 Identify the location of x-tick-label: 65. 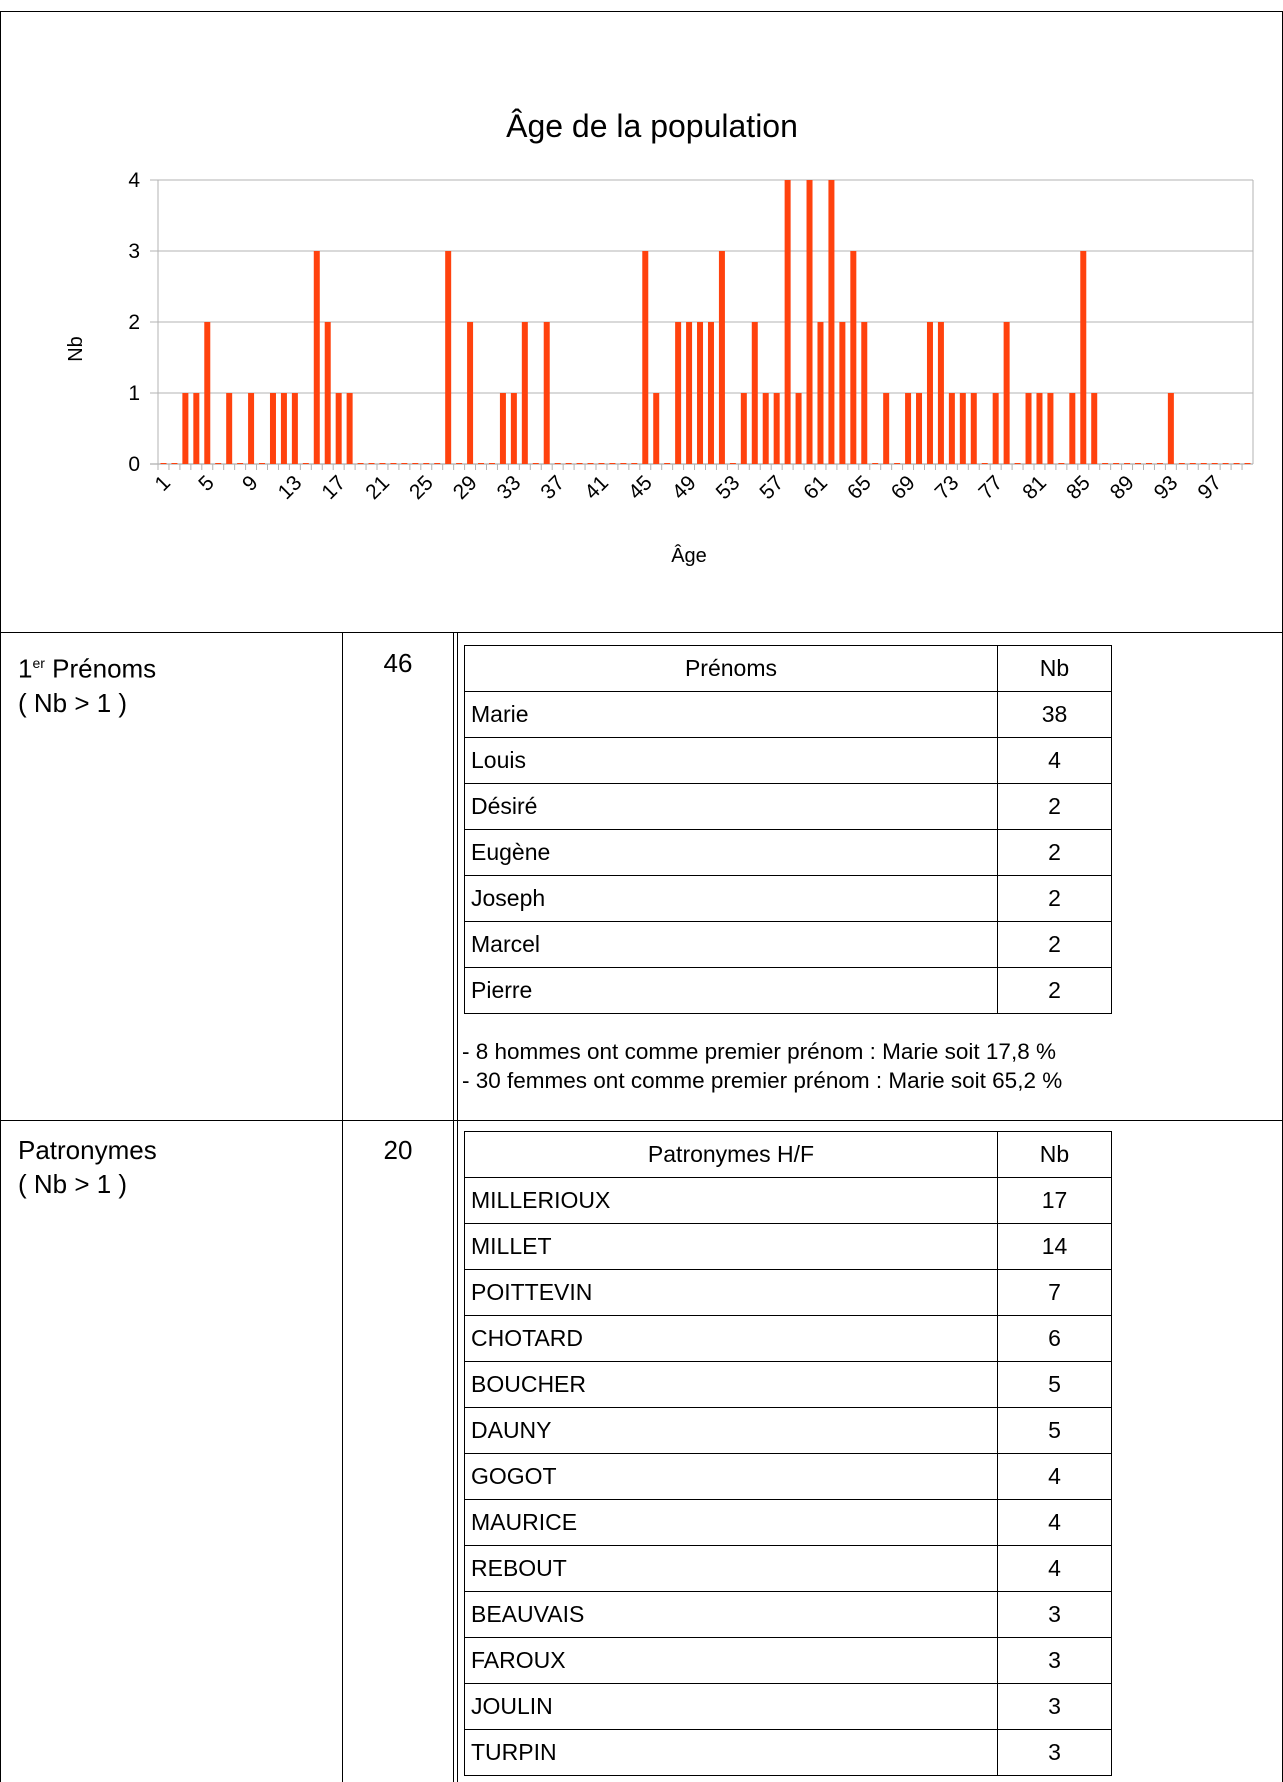
(859, 487).